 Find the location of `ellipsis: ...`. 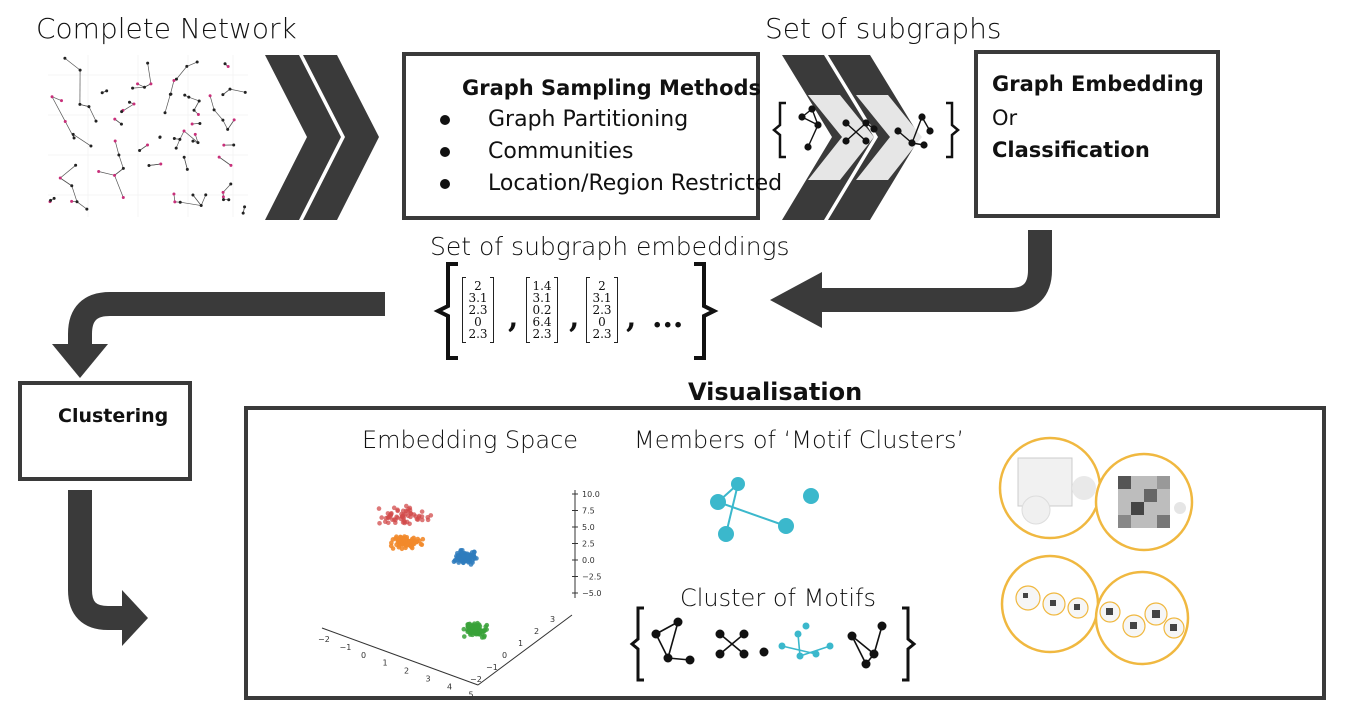

ellipsis: ... is located at coordinates (668, 317).